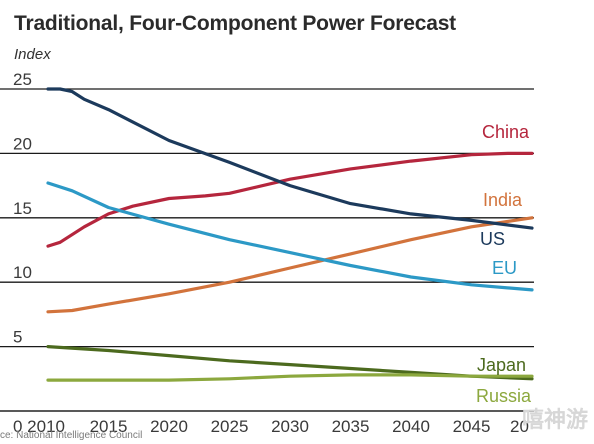 The height and width of the screenshot is (444, 594). What do you see at coordinates (501, 365) in the screenshot?
I see `series-label-japan: Japan` at bounding box center [501, 365].